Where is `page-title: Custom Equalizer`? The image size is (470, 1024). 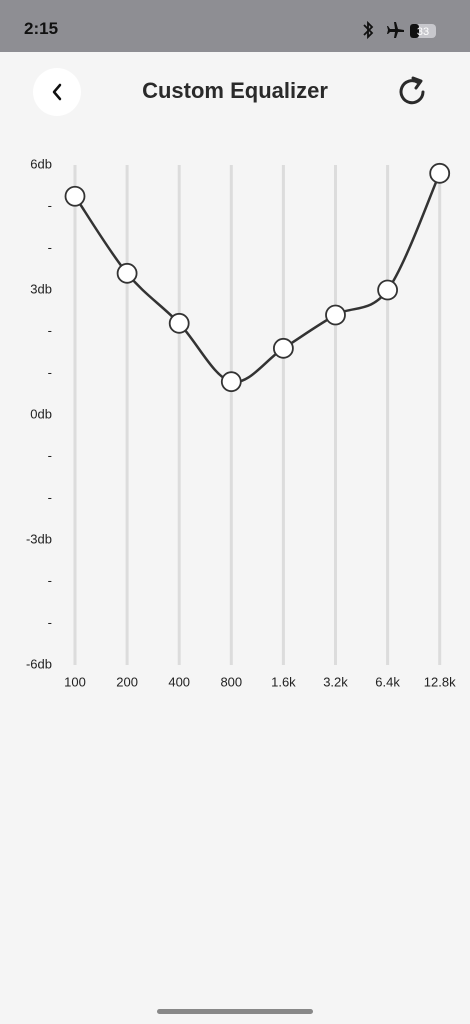
page-title: Custom Equalizer is located at coordinates (235, 90).